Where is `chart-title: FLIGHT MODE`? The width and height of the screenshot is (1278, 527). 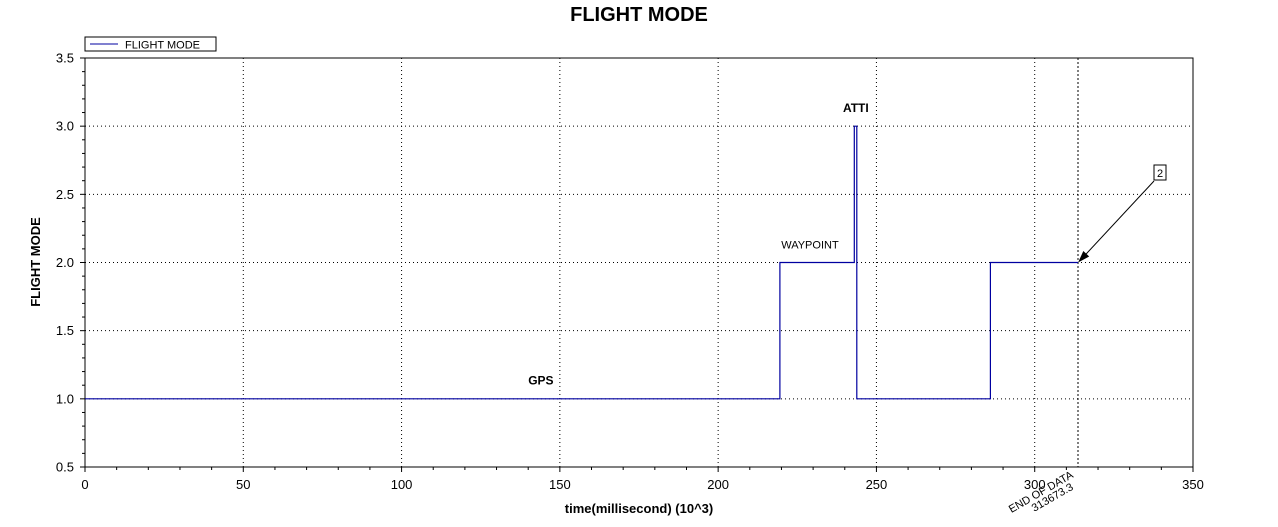 chart-title: FLIGHT MODE is located at coordinates (639, 15).